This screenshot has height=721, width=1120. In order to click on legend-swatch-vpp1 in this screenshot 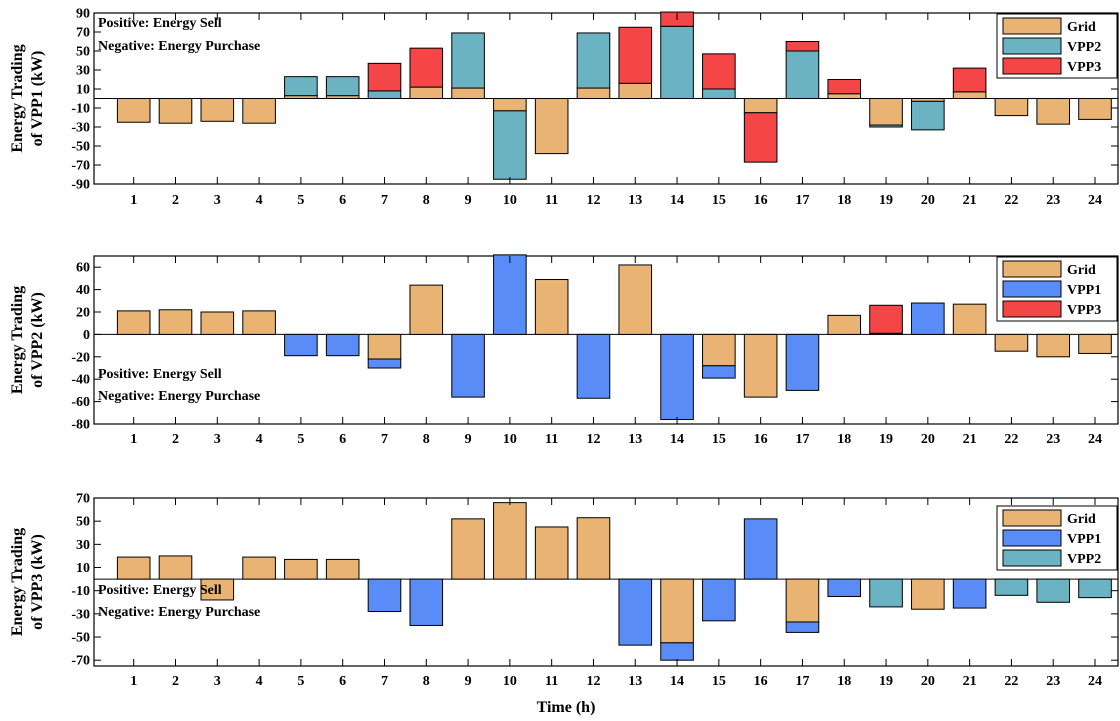, I will do `click(1032, 289)`.